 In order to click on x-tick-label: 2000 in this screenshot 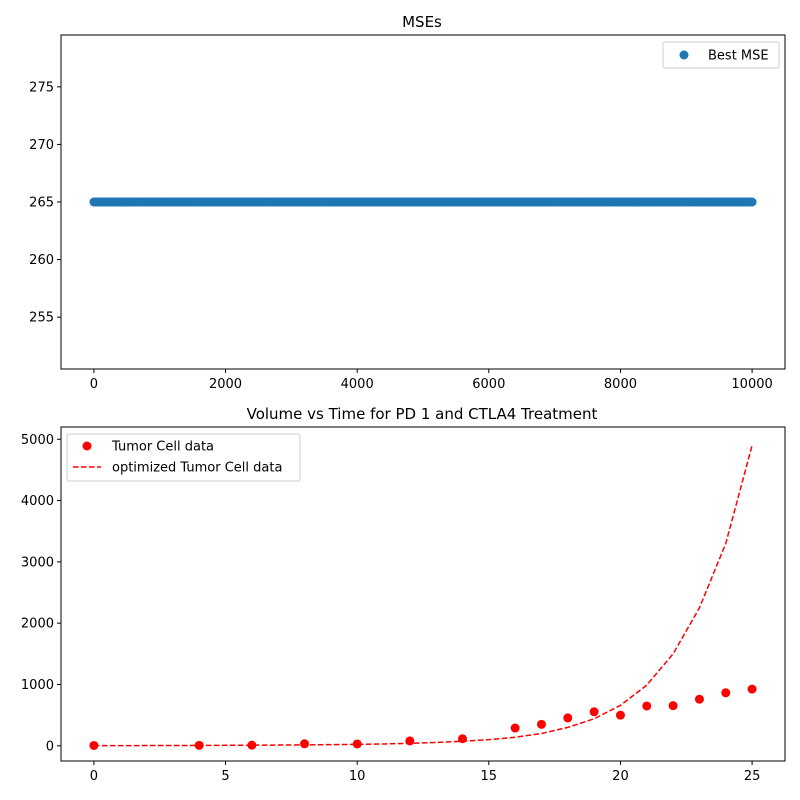, I will do `click(225, 384)`.